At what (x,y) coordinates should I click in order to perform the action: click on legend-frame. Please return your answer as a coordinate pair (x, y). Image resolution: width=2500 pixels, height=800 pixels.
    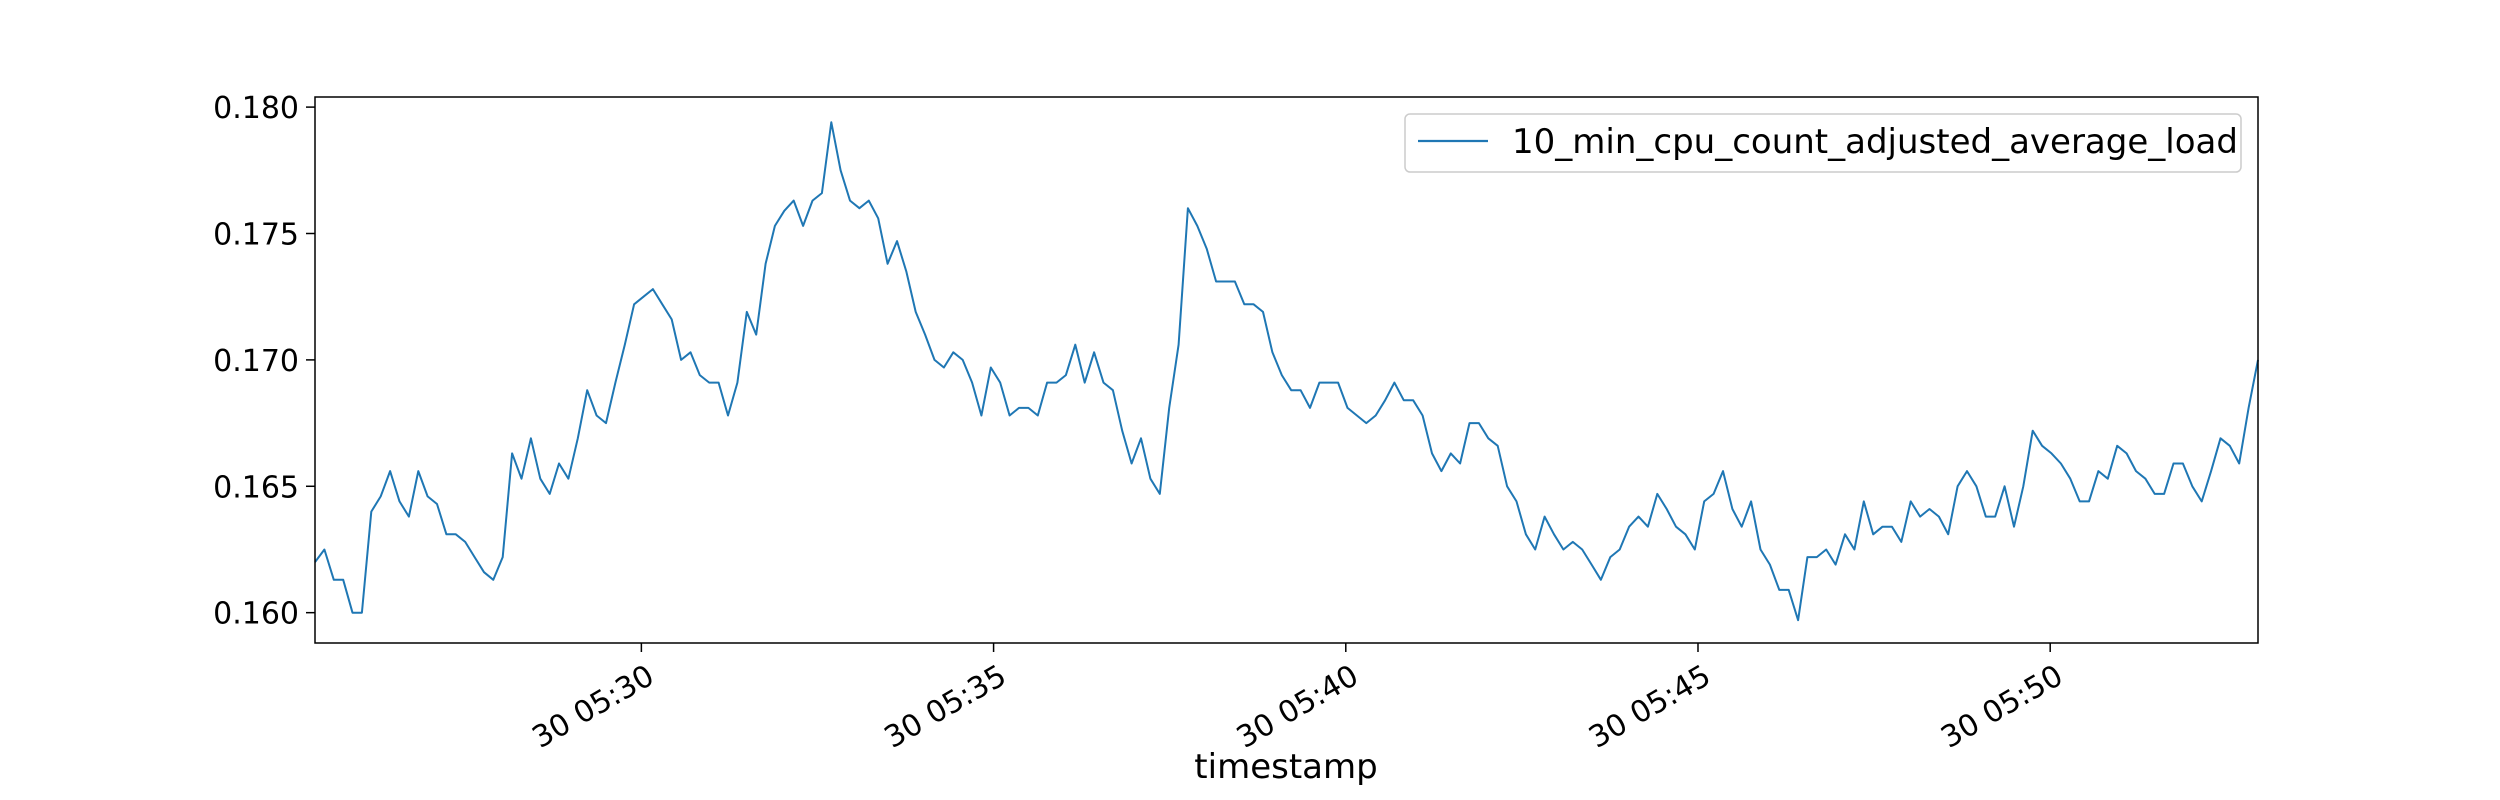
    Looking at the image, I should click on (1823, 143).